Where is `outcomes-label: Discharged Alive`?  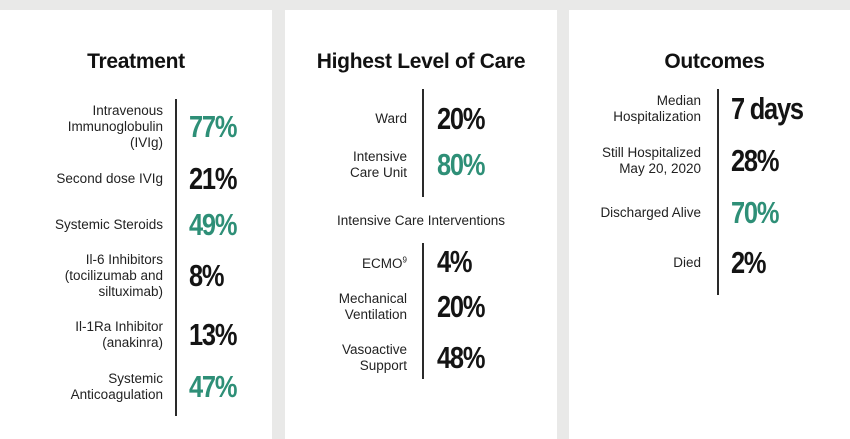
outcomes-label: Discharged Alive is located at coordinates (650, 212).